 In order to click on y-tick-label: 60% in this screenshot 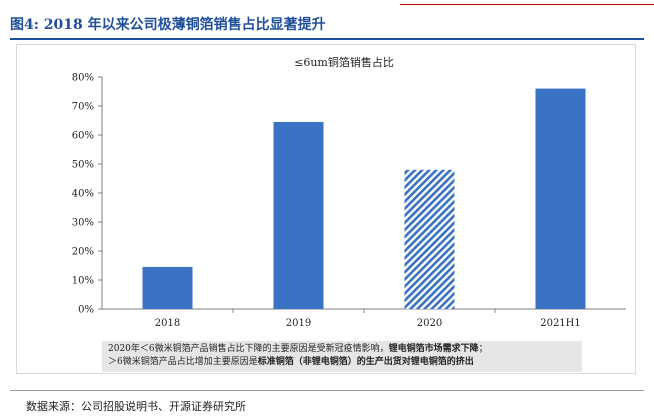, I will do `click(83, 136)`.